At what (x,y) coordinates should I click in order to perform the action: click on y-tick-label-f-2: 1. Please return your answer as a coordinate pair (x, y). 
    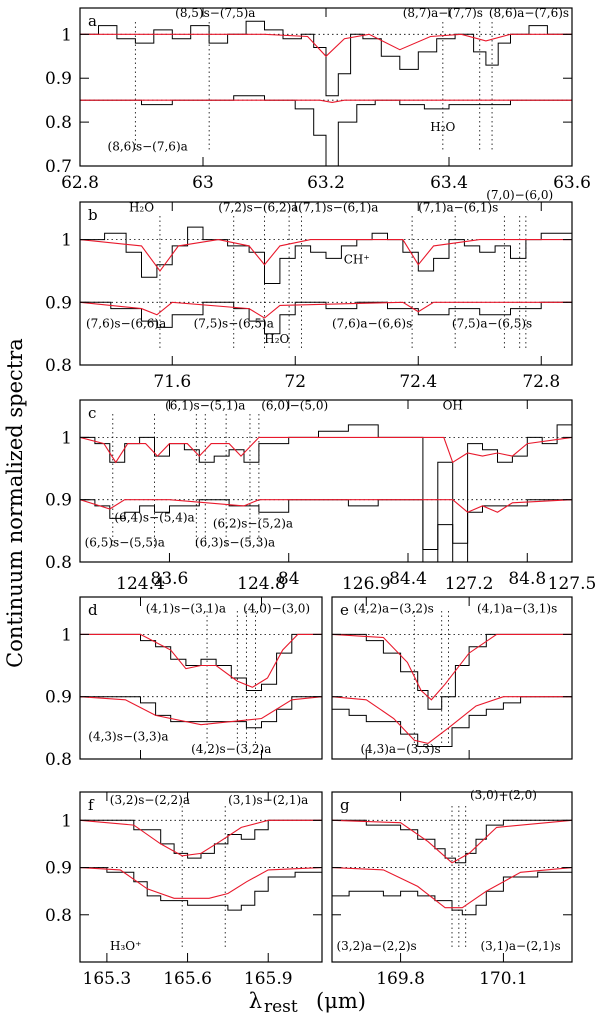
    Looking at the image, I should click on (66, 821).